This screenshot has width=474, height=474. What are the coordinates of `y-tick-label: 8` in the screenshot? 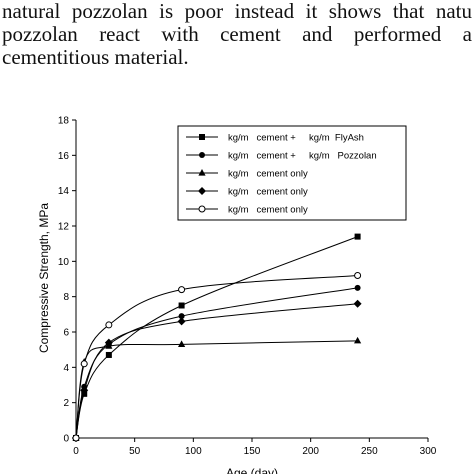 It's located at (66, 297).